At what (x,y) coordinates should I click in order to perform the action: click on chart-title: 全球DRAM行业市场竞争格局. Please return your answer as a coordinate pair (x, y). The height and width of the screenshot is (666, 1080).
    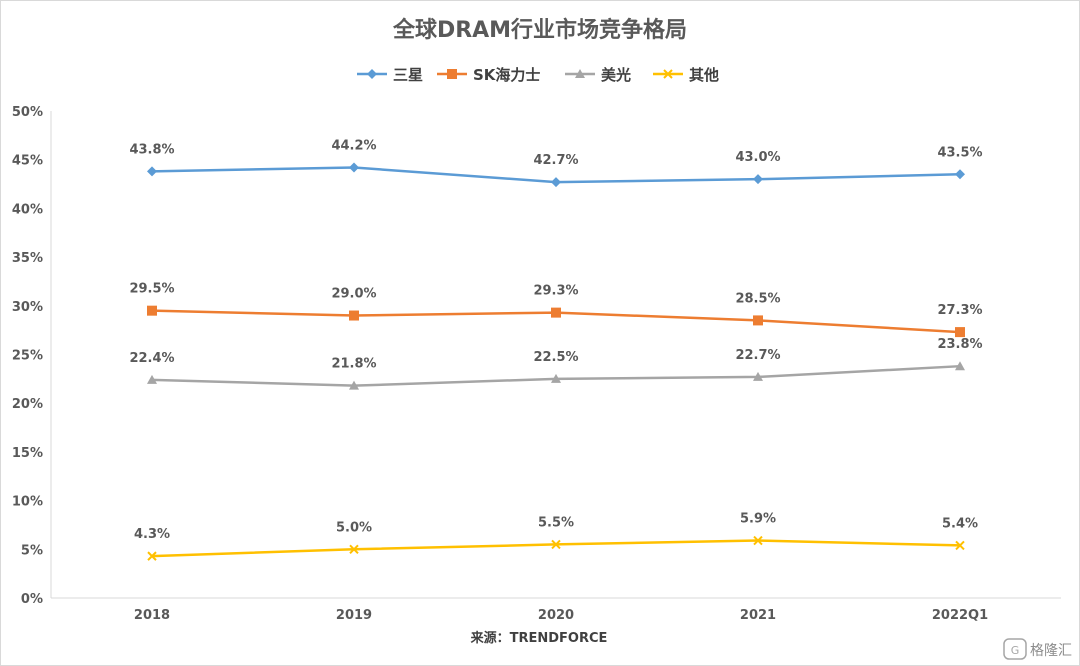
    Looking at the image, I should click on (539, 30).